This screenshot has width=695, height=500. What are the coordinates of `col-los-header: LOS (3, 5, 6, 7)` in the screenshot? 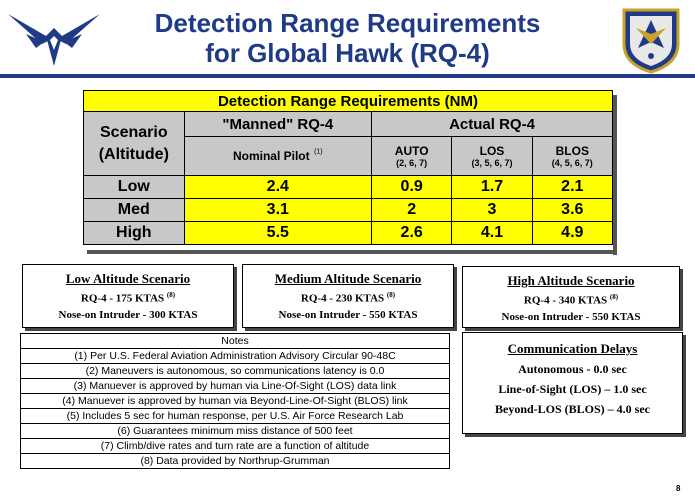 It's located at (492, 156).